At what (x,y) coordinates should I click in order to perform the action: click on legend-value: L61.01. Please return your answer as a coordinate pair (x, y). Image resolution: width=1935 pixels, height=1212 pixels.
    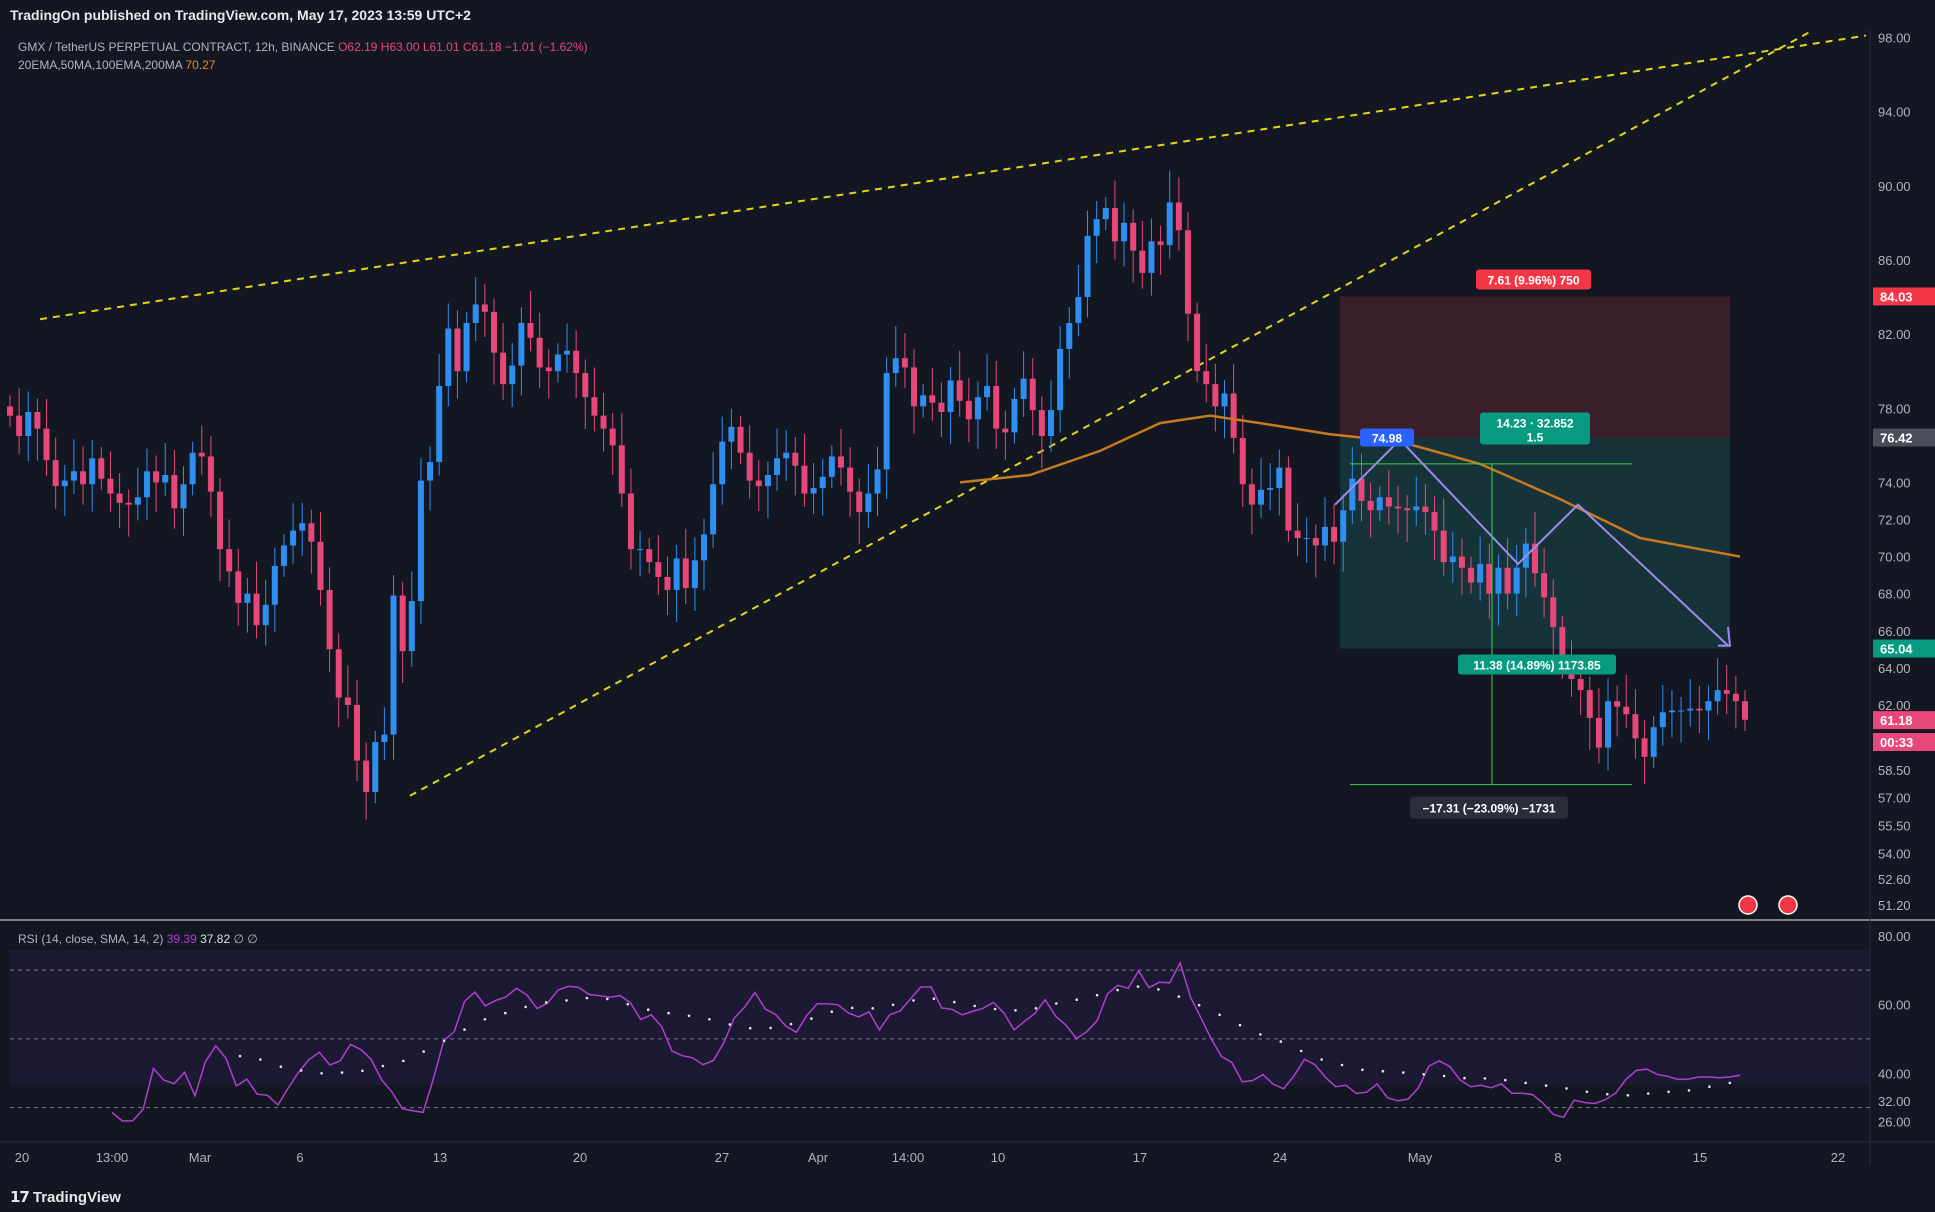
    Looking at the image, I should click on (443, 47).